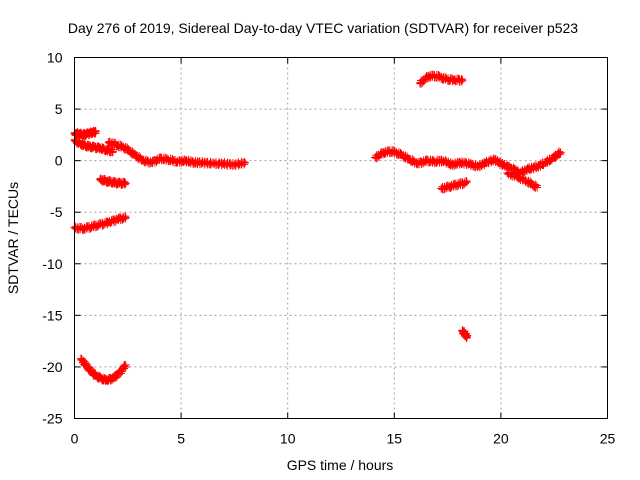 The width and height of the screenshot is (640, 480). What do you see at coordinates (608, 439) in the screenshot?
I see `x-tick-label: 25` at bounding box center [608, 439].